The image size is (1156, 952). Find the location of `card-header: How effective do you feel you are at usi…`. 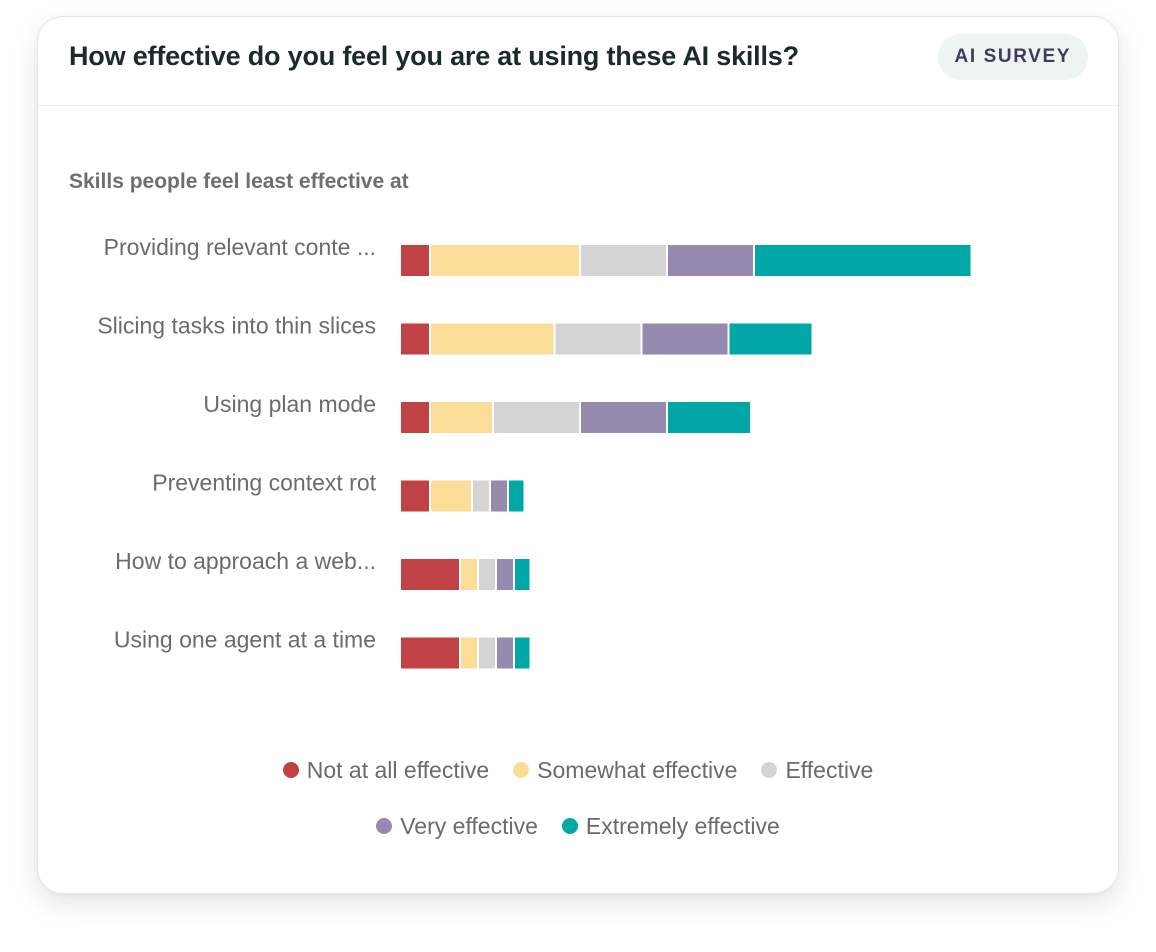

card-header: How effective do you feel you are at usi… is located at coordinates (578, 61).